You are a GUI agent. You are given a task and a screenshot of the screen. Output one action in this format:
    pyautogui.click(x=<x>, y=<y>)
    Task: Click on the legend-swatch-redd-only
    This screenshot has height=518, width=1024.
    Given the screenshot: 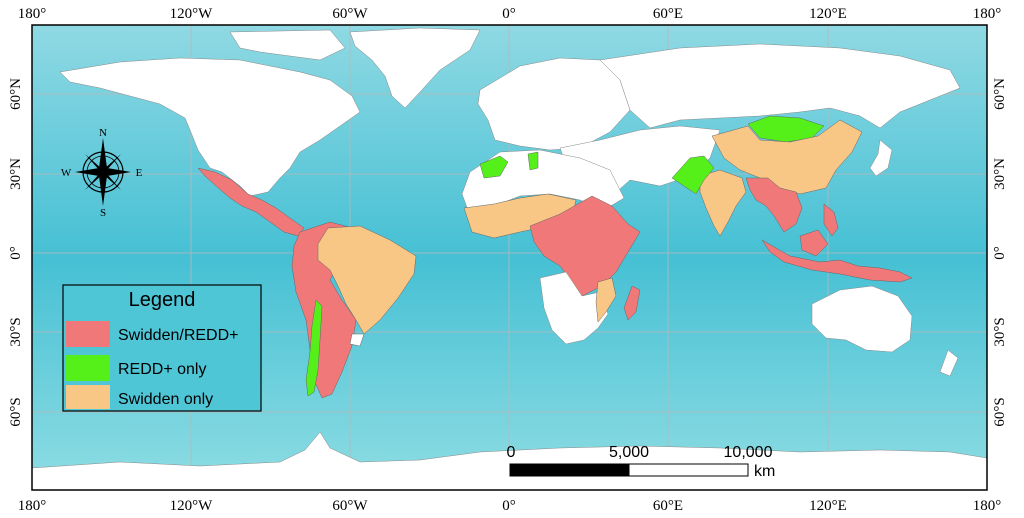 What is the action you would take?
    pyautogui.click(x=88, y=368)
    